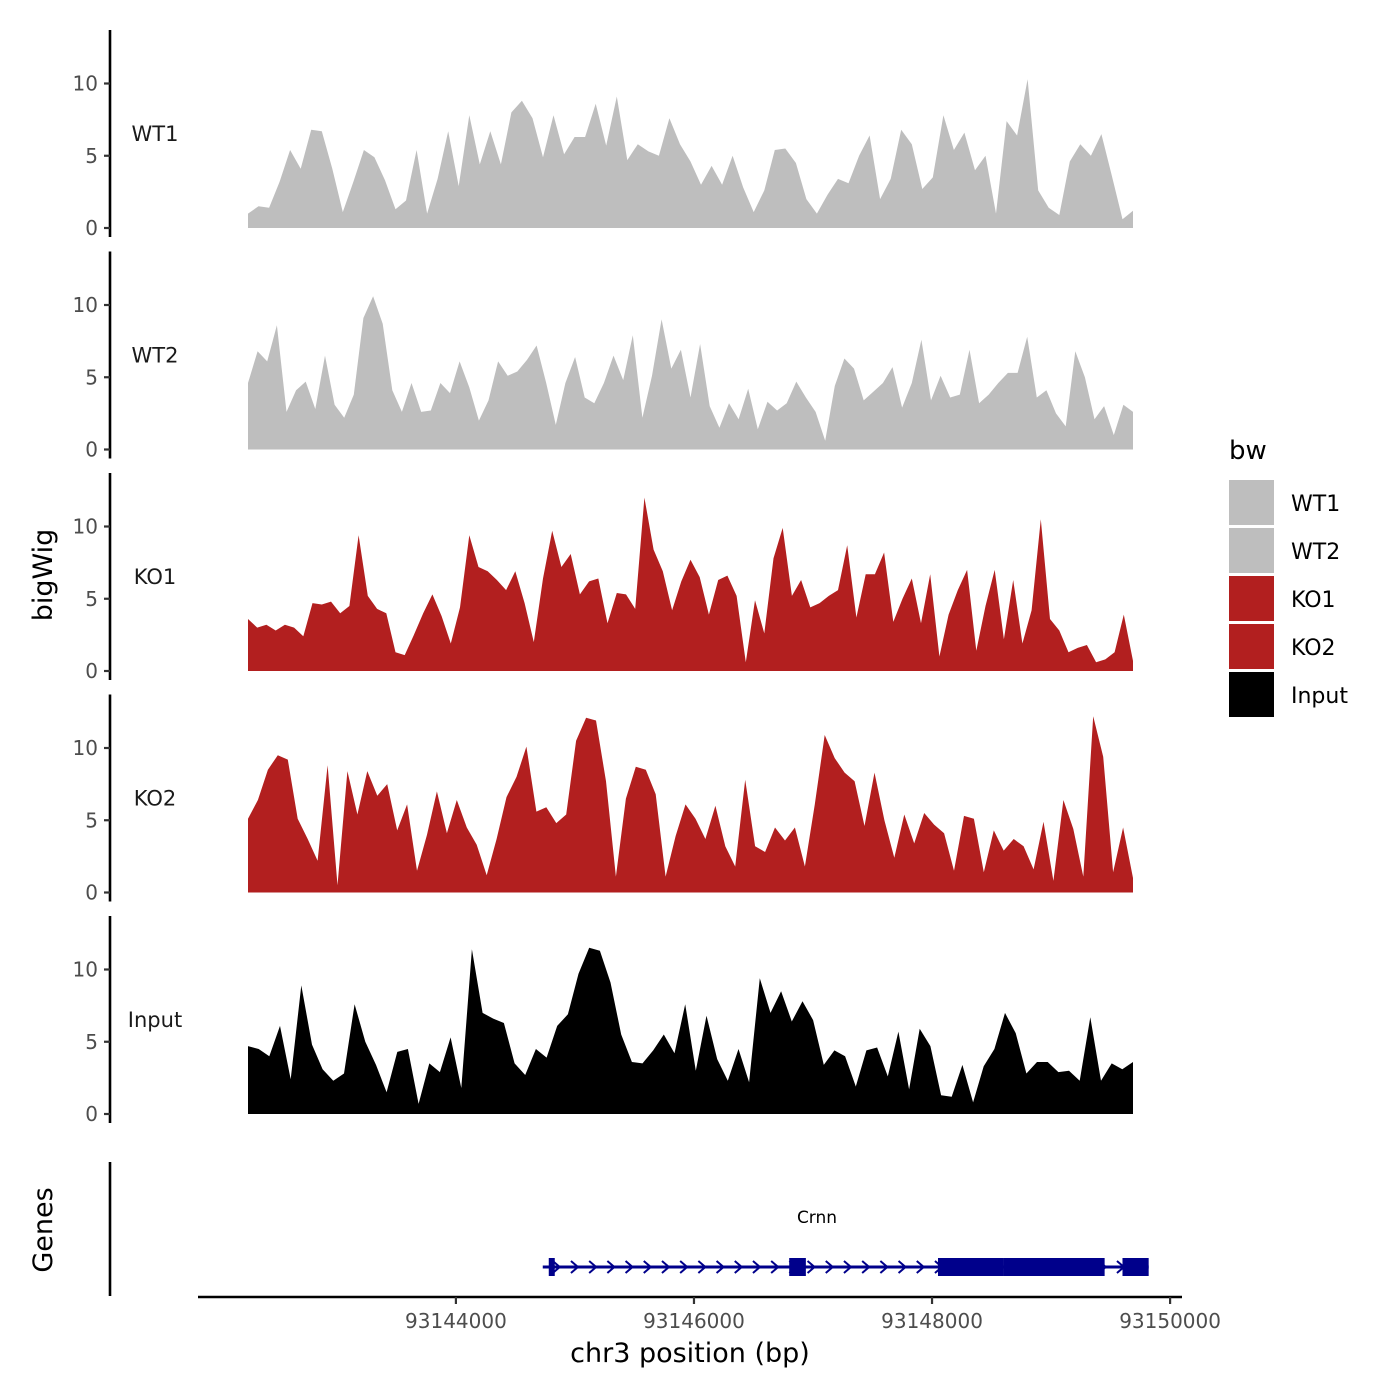 This screenshot has width=1400, height=1400. What do you see at coordinates (155, 799) in the screenshot?
I see `track-label: KO2` at bounding box center [155, 799].